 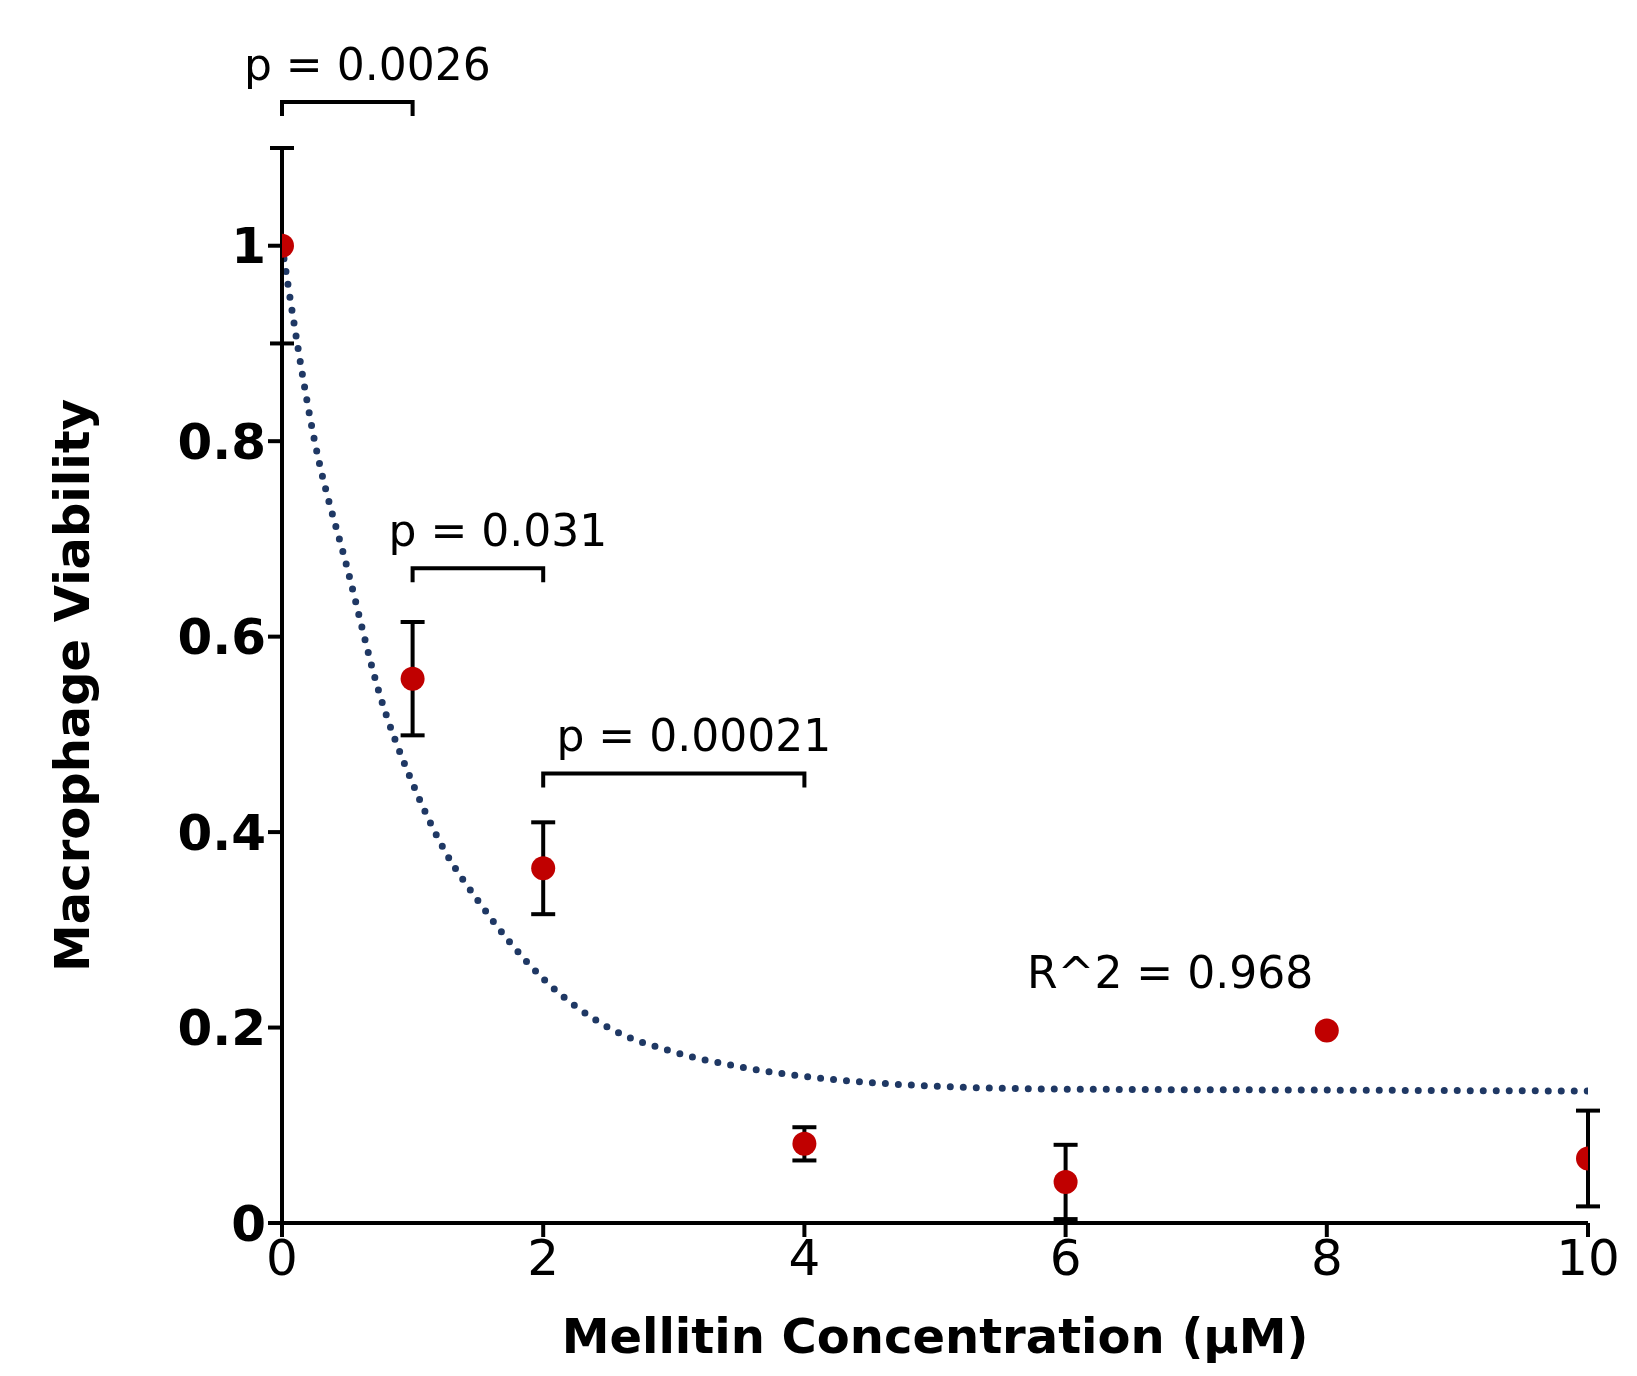 What do you see at coordinates (1170, 973) in the screenshot?
I see `annotation: R^2 = 0.968` at bounding box center [1170, 973].